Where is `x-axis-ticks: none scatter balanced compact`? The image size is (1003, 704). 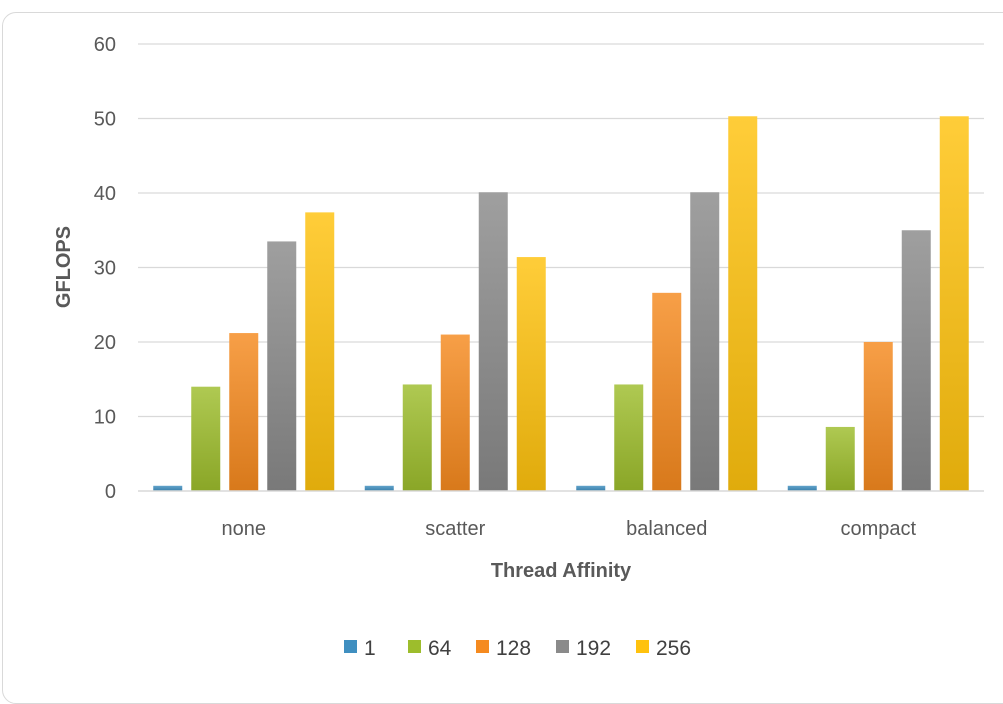
x-axis-ticks: none scatter balanced compact is located at coordinates (569, 529).